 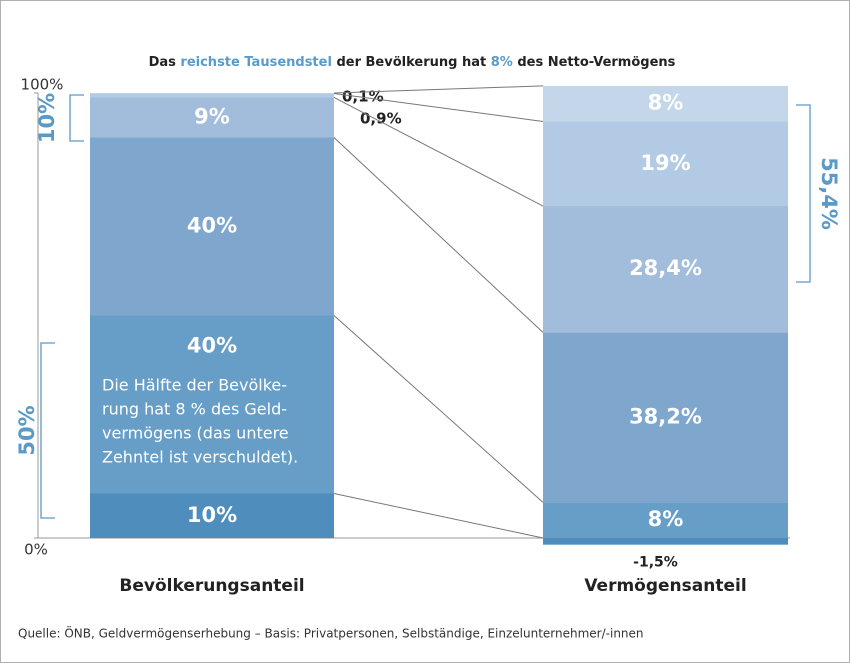 What do you see at coordinates (195, 433) in the screenshot?
I see `annotation: vermögens (das untere` at bounding box center [195, 433].